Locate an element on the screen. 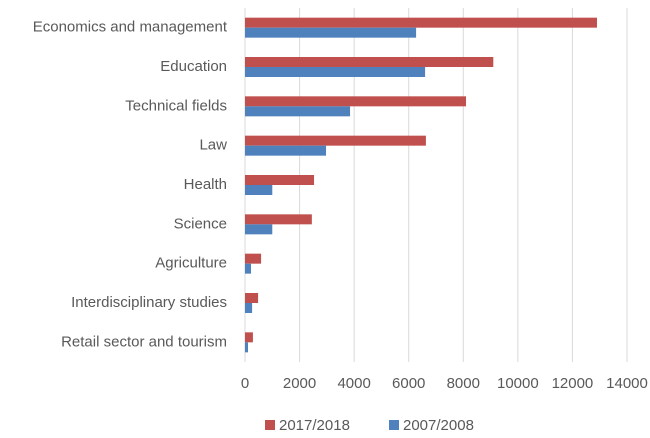  legend-label: 2017/2018 is located at coordinates (314, 425).